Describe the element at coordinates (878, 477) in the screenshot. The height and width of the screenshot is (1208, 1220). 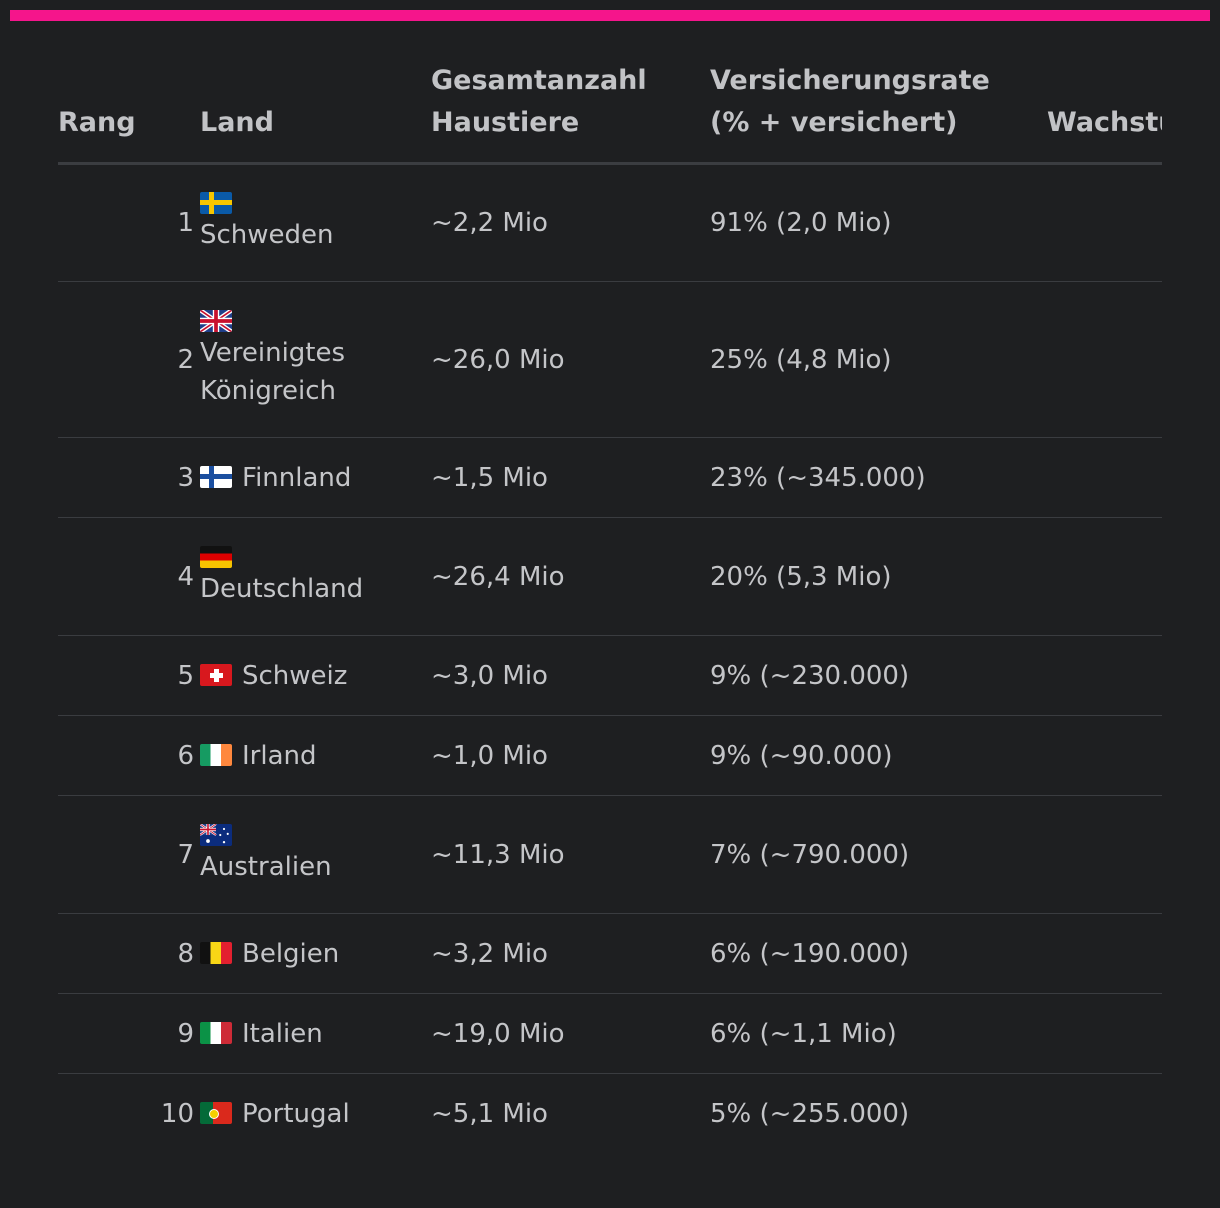
I see `insurance-rate-cell: 23% (~345.000)` at that location.